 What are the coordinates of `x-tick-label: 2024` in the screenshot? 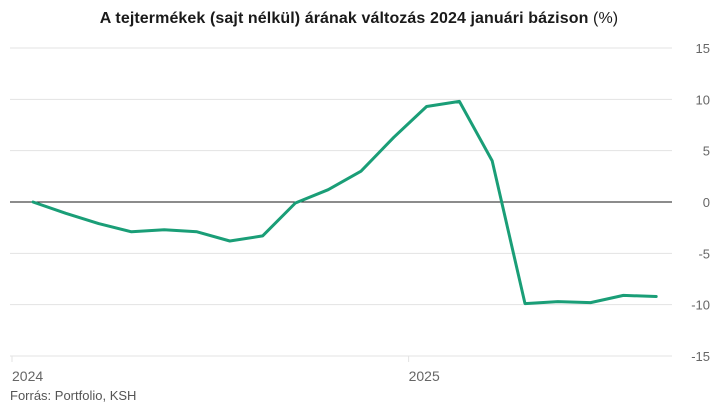 It's located at (27, 376).